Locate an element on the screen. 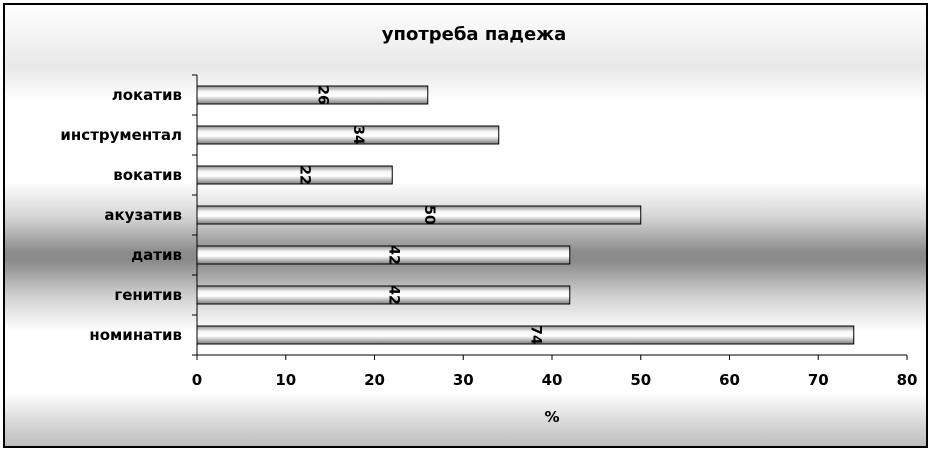  category-label: номинатив is located at coordinates (135, 335).